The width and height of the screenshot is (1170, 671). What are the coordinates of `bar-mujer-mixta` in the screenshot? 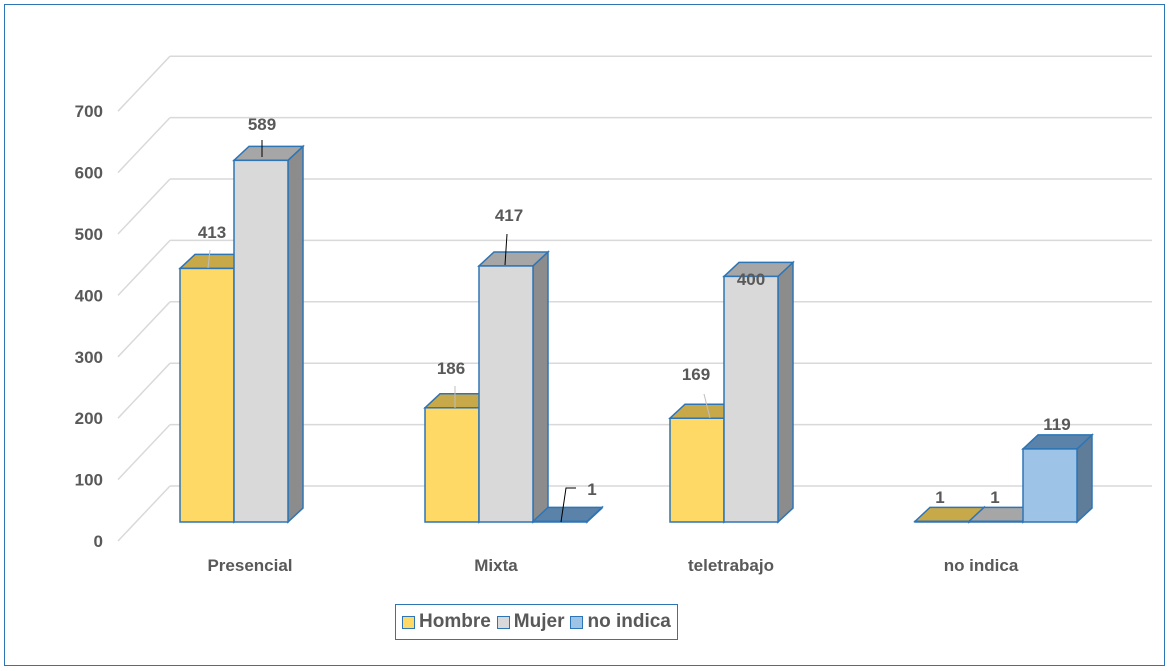 It's located at (513, 387).